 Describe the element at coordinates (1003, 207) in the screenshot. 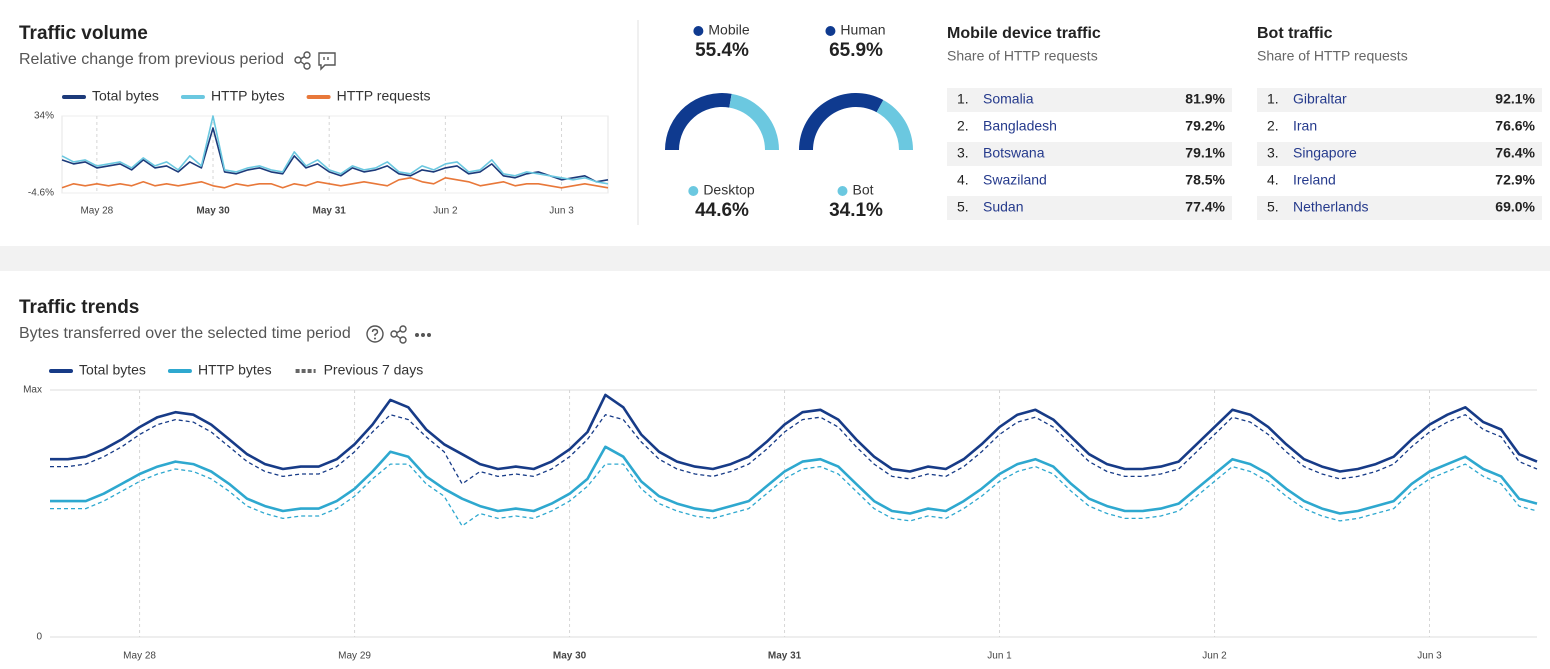

I see `country: Sudan` at that location.